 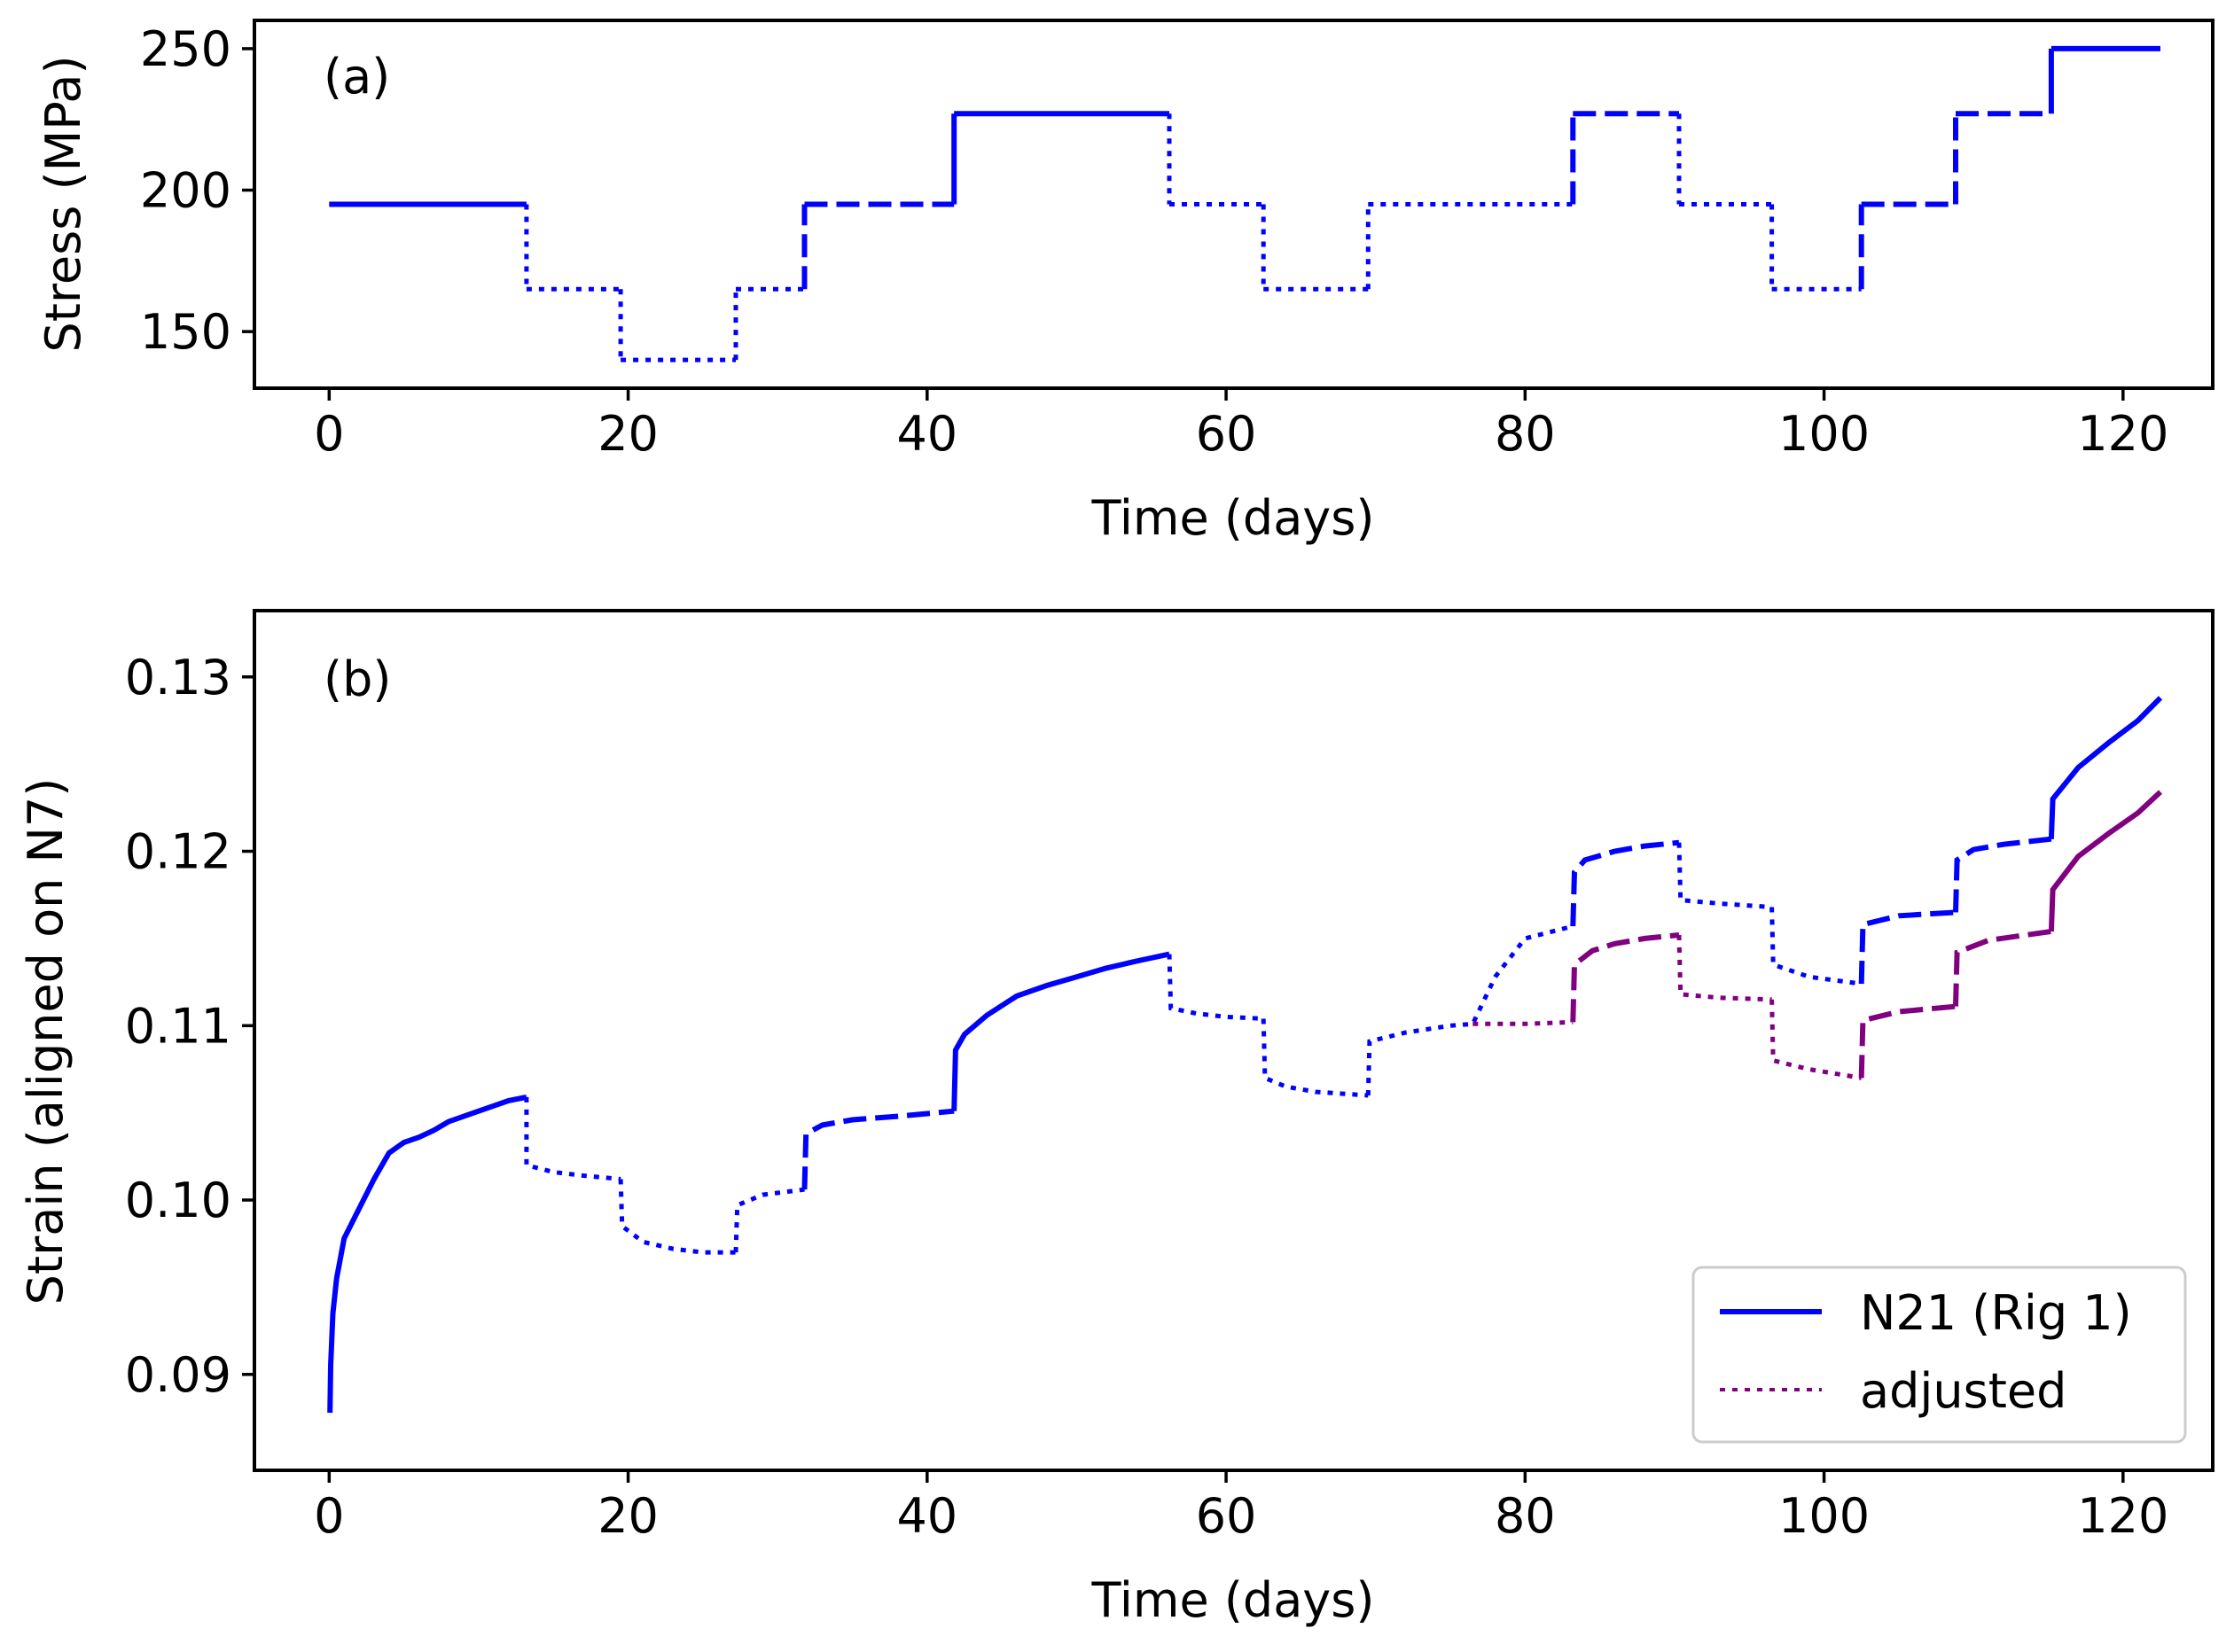 I want to click on panel-b-y-tick-label: 0.10, so click(x=178, y=1200).